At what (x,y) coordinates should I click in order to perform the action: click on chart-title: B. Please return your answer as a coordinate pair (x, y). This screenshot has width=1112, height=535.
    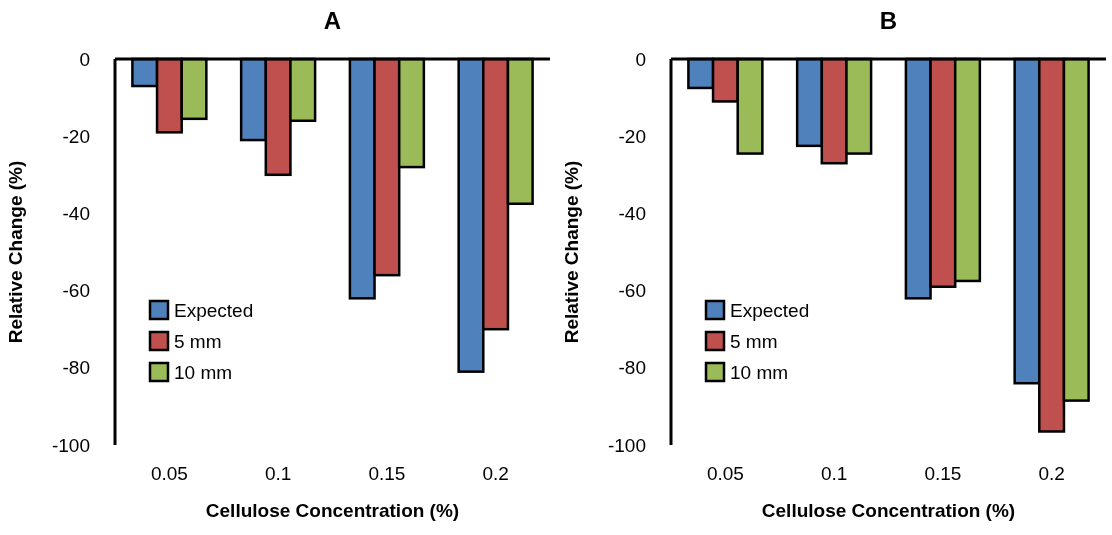
    Looking at the image, I should click on (888, 20).